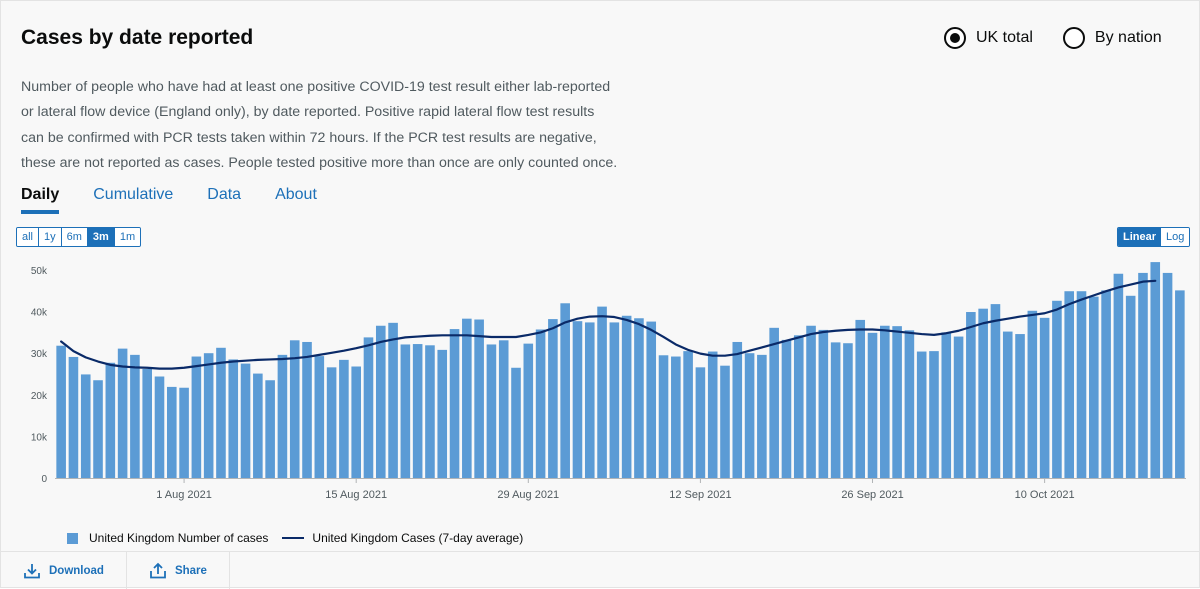 This screenshot has width=1200, height=589. What do you see at coordinates (293, 538) in the screenshot?
I see `legend-line-swatch` at bounding box center [293, 538].